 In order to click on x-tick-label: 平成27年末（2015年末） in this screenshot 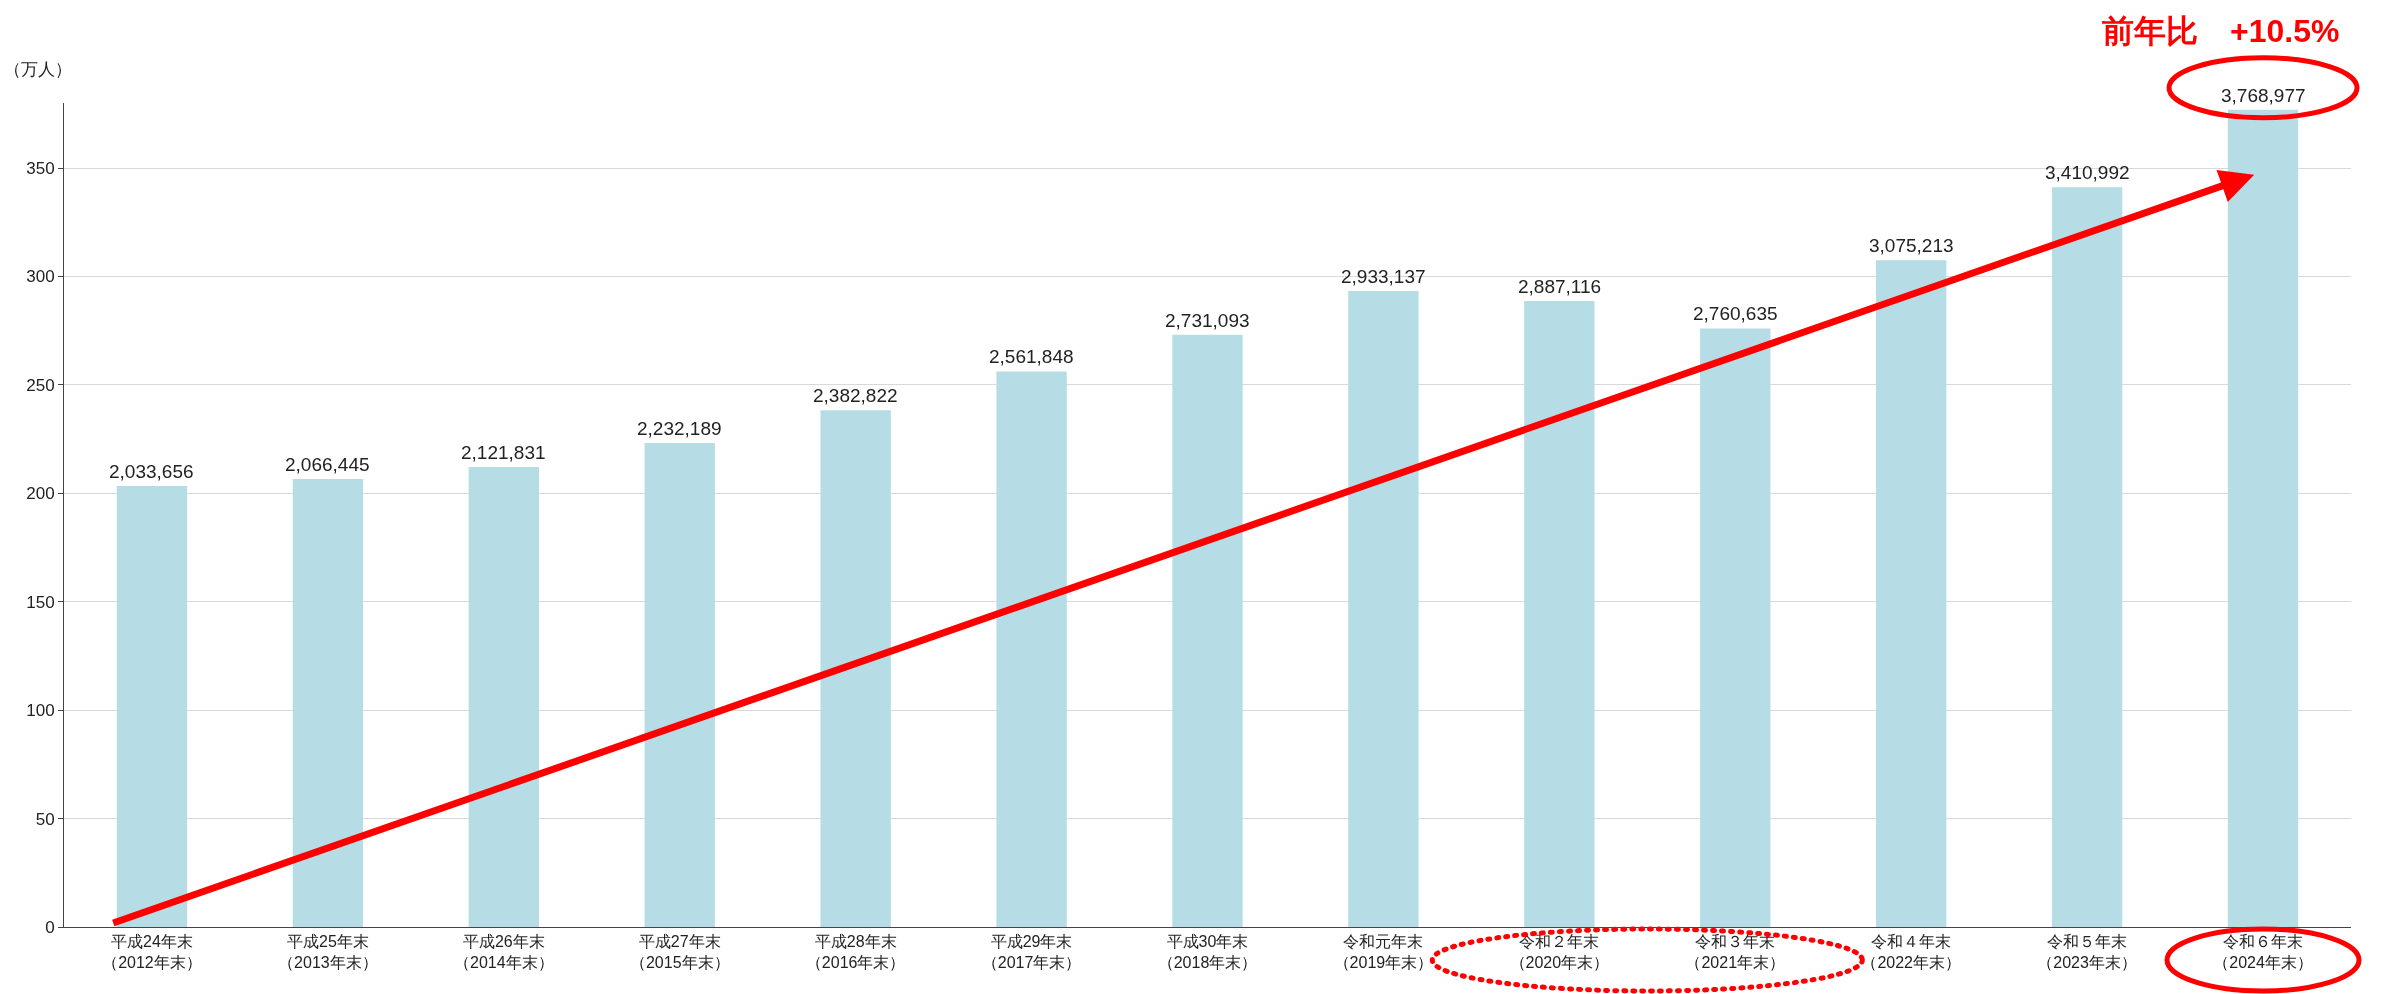, I will do `click(679, 952)`.